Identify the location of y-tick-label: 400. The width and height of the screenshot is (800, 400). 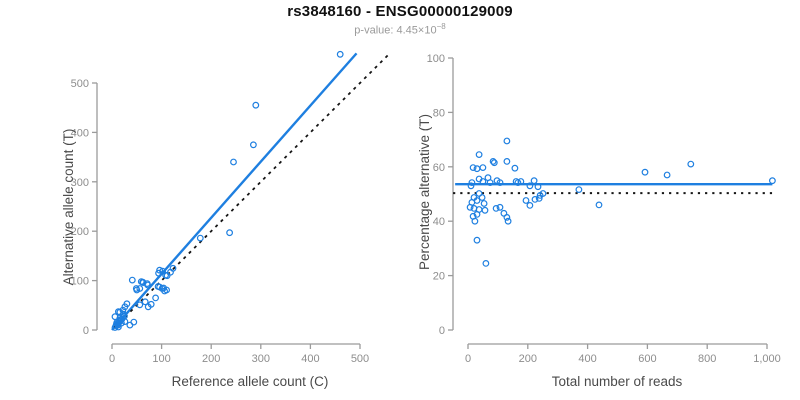
(80, 133).